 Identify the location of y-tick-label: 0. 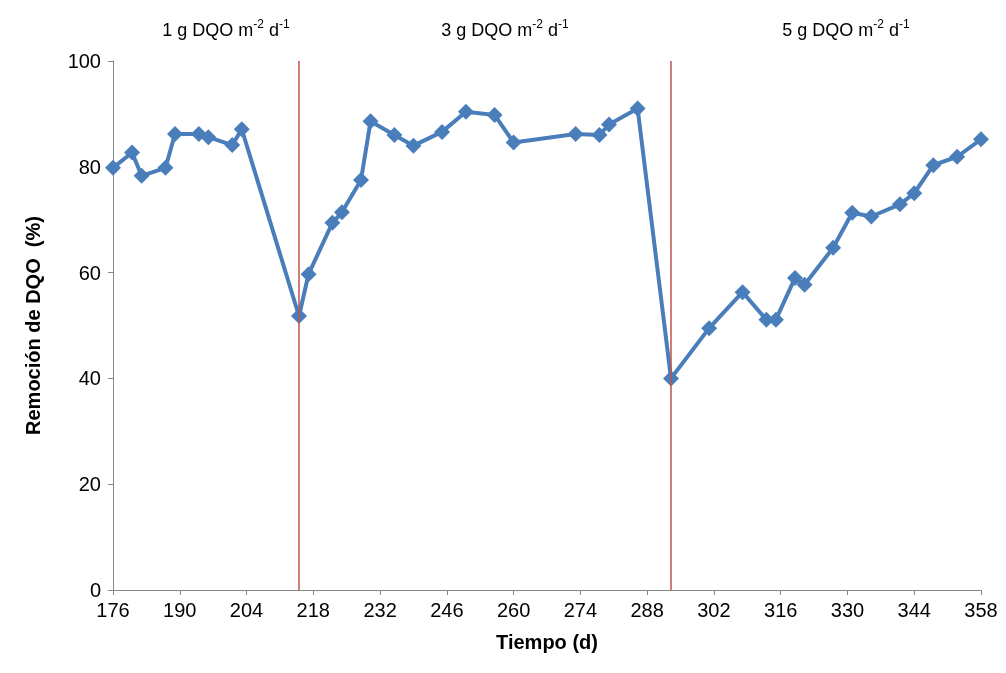
(95, 590).